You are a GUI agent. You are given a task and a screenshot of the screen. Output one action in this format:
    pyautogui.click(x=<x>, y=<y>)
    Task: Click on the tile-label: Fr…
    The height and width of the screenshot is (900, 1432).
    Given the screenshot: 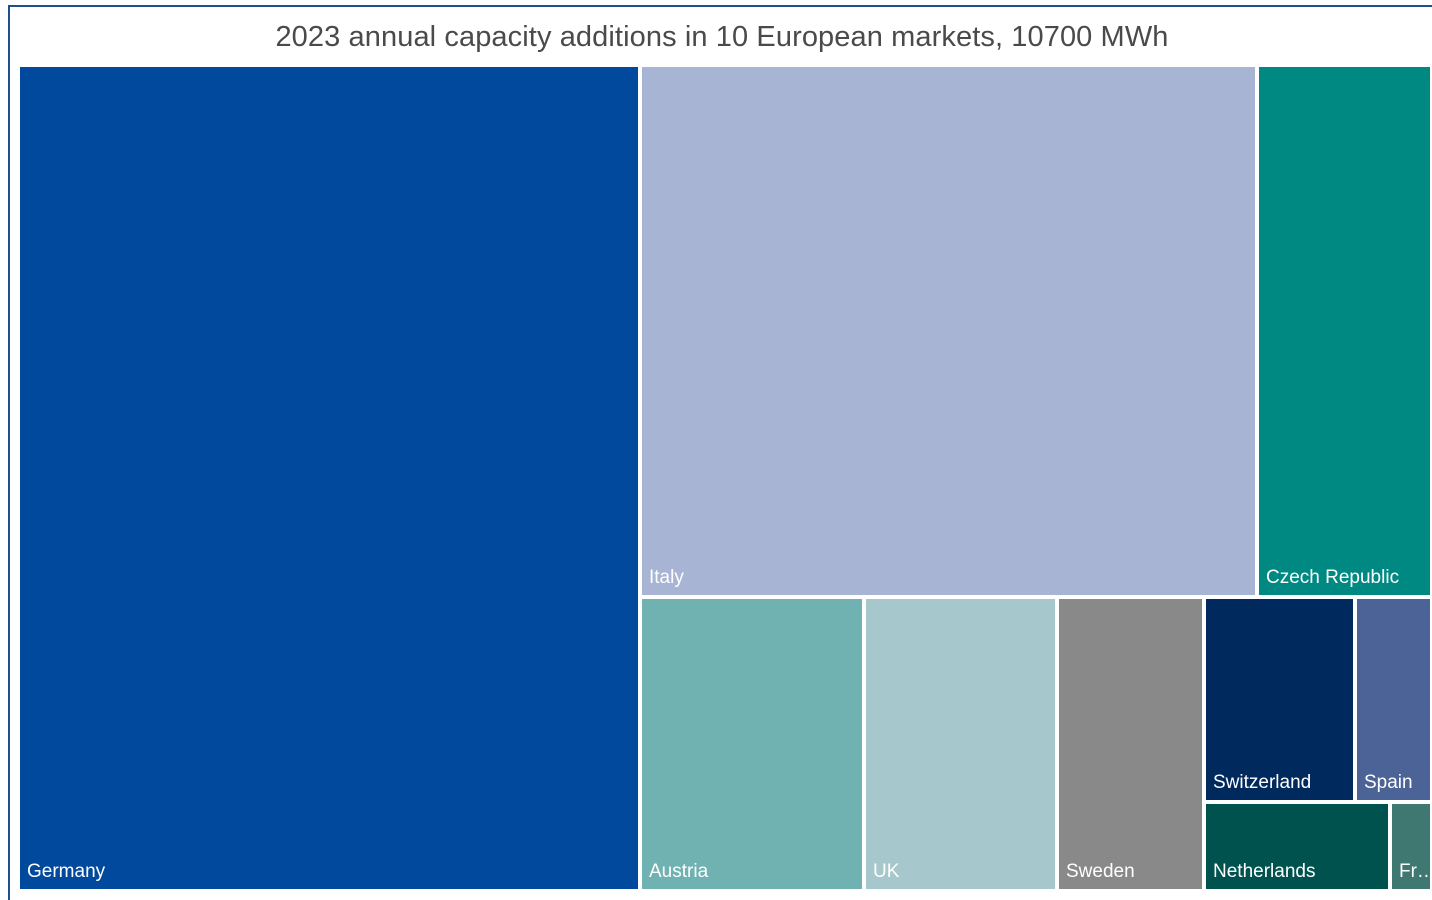 What is the action you would take?
    pyautogui.click(x=1414, y=871)
    